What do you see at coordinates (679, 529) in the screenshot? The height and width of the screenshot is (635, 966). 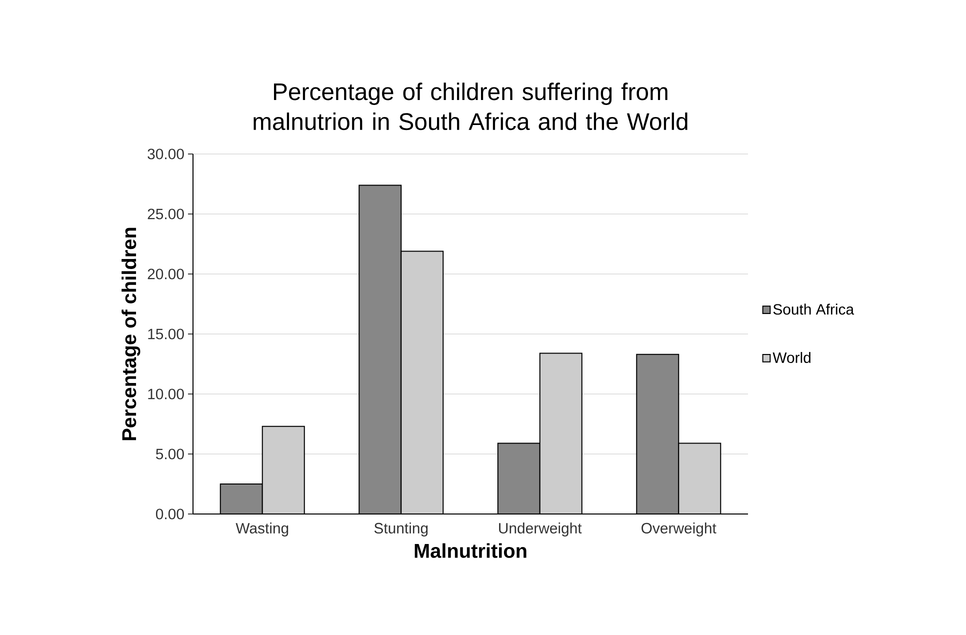 I see `x-tick-label: Overweight` at bounding box center [679, 529].